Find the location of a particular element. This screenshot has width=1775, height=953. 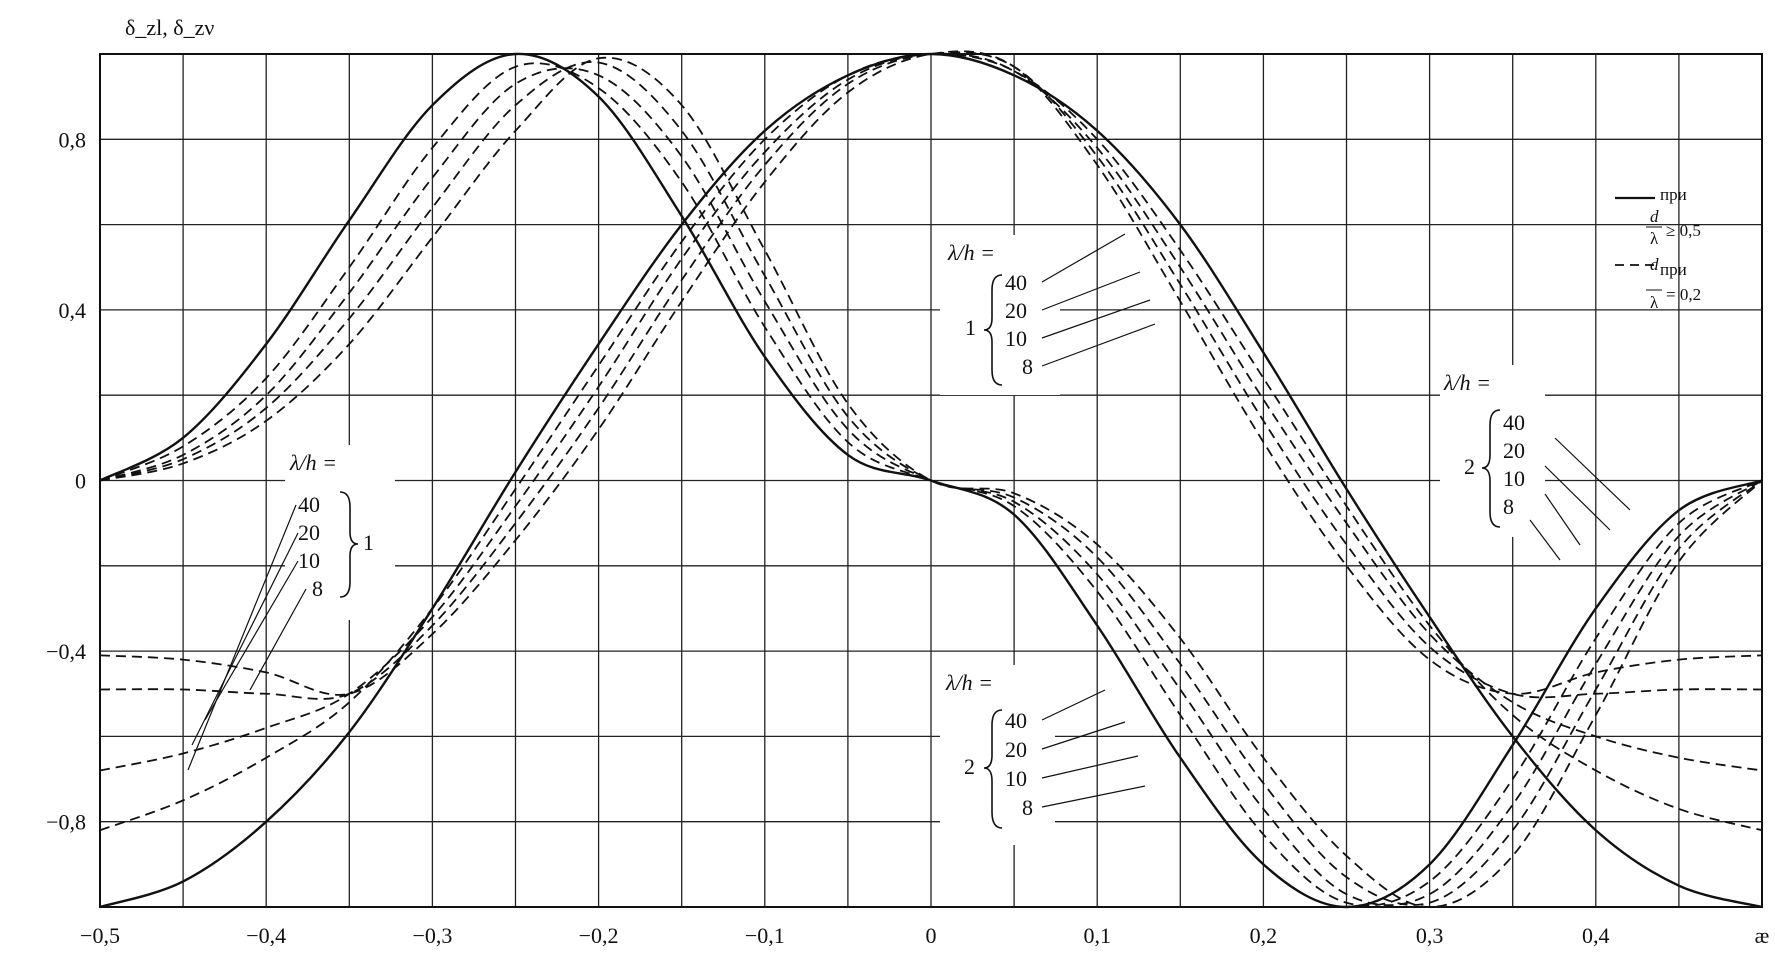

y-tick-label: −0,8 is located at coordinates (66, 822).